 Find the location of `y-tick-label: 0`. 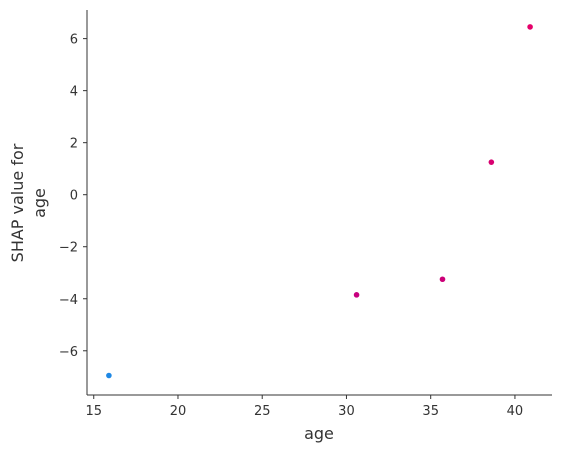

y-tick-label: 0 is located at coordinates (74, 196).